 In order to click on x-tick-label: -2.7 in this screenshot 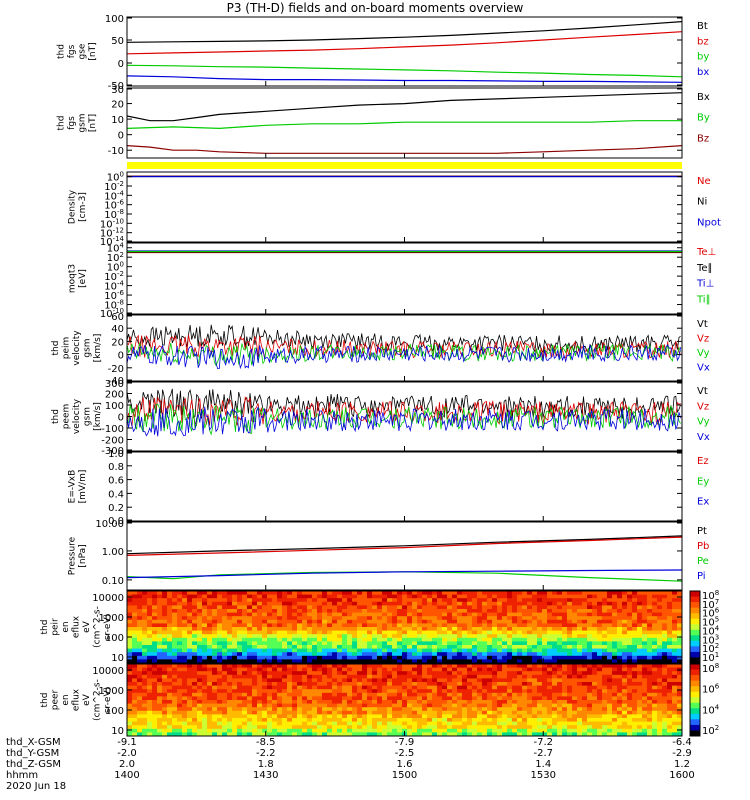, I will do `click(543, 753)`.